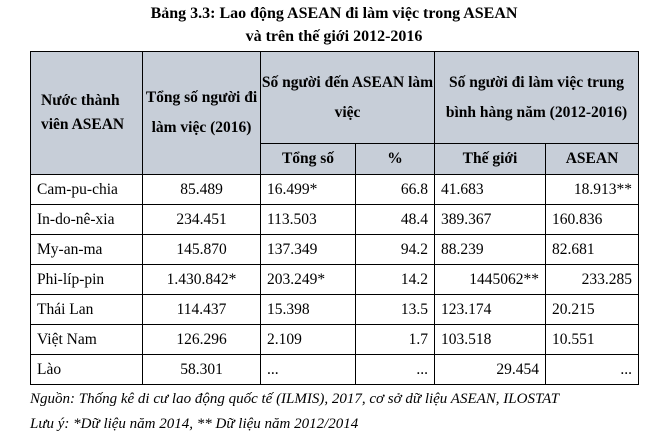 The height and width of the screenshot is (443, 668). What do you see at coordinates (490, 219) in the screenshot?
I see `cell-world: 389.367` at bounding box center [490, 219].